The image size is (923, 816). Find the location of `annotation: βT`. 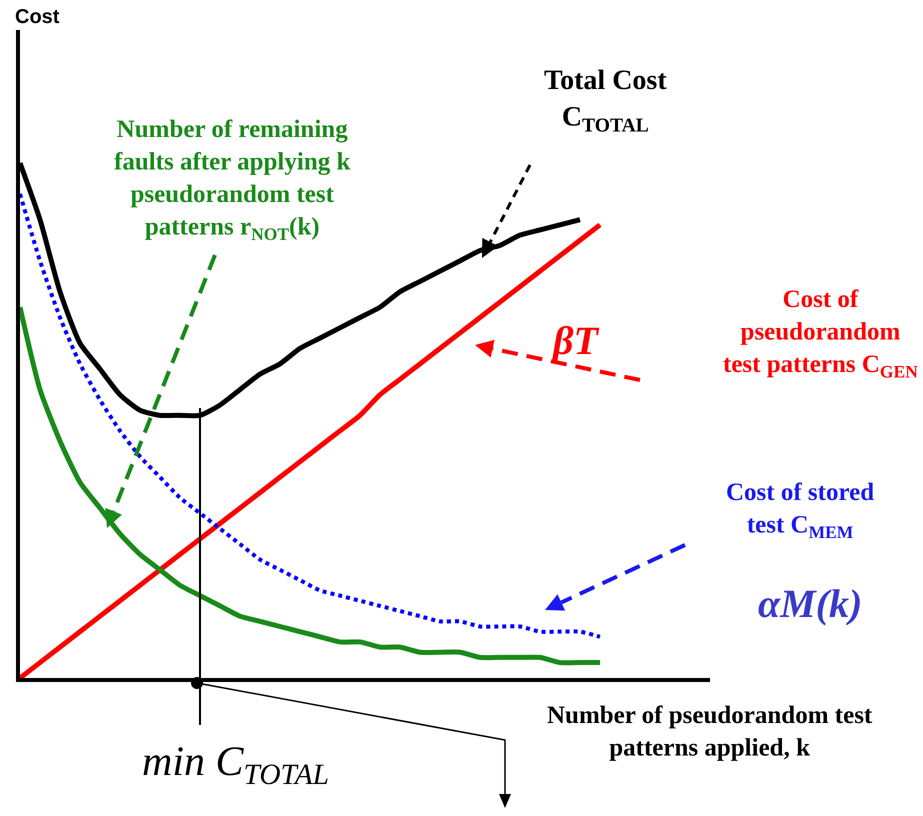

annotation: βT is located at coordinates (575, 340).